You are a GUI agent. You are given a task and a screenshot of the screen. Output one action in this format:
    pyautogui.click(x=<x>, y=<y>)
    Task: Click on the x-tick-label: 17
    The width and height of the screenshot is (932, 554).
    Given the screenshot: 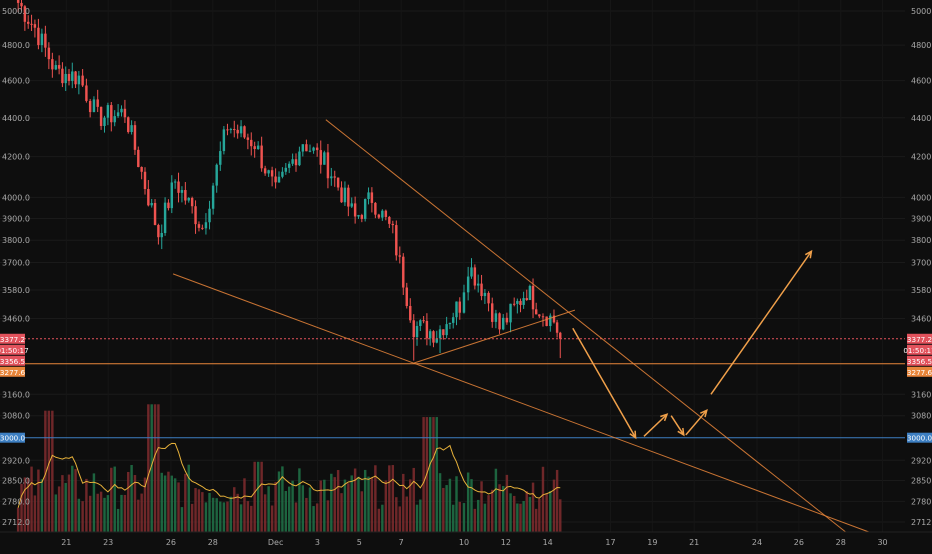 What is the action you would take?
    pyautogui.click(x=610, y=542)
    